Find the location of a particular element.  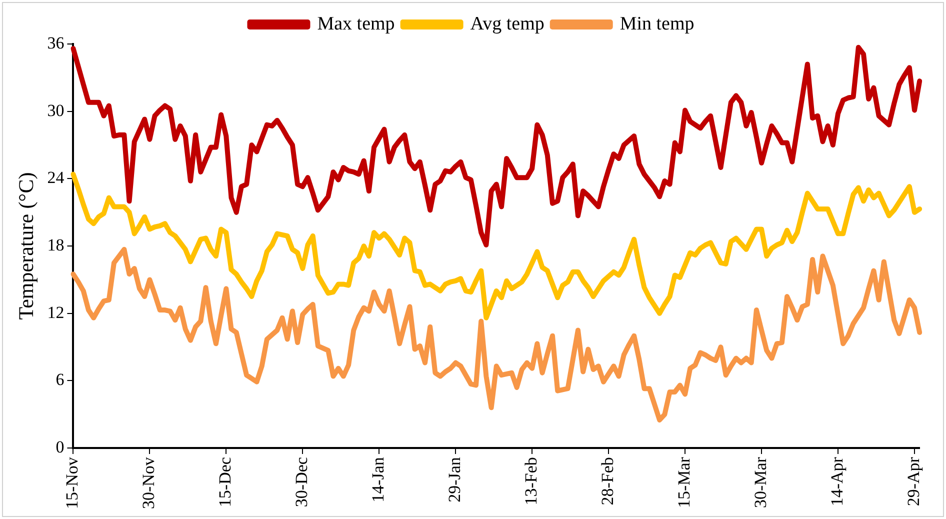

x-tick-label: 30-Mar is located at coordinates (760, 482).